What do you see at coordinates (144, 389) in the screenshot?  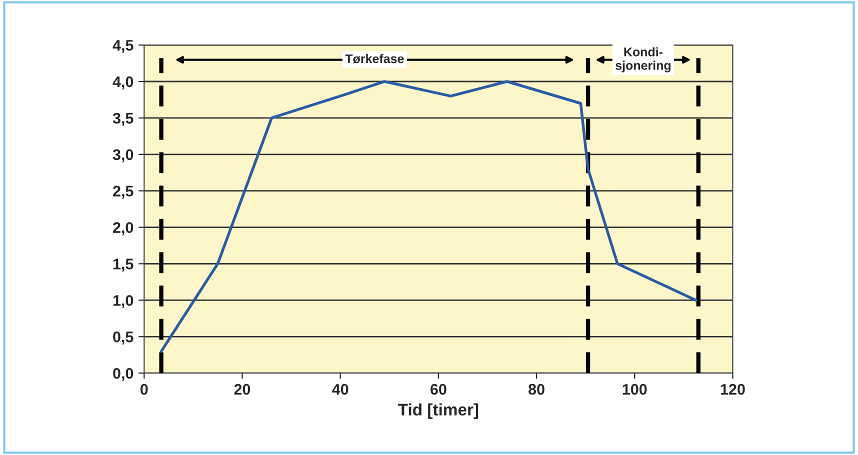 I see `x-tick-label: 0` at bounding box center [144, 389].